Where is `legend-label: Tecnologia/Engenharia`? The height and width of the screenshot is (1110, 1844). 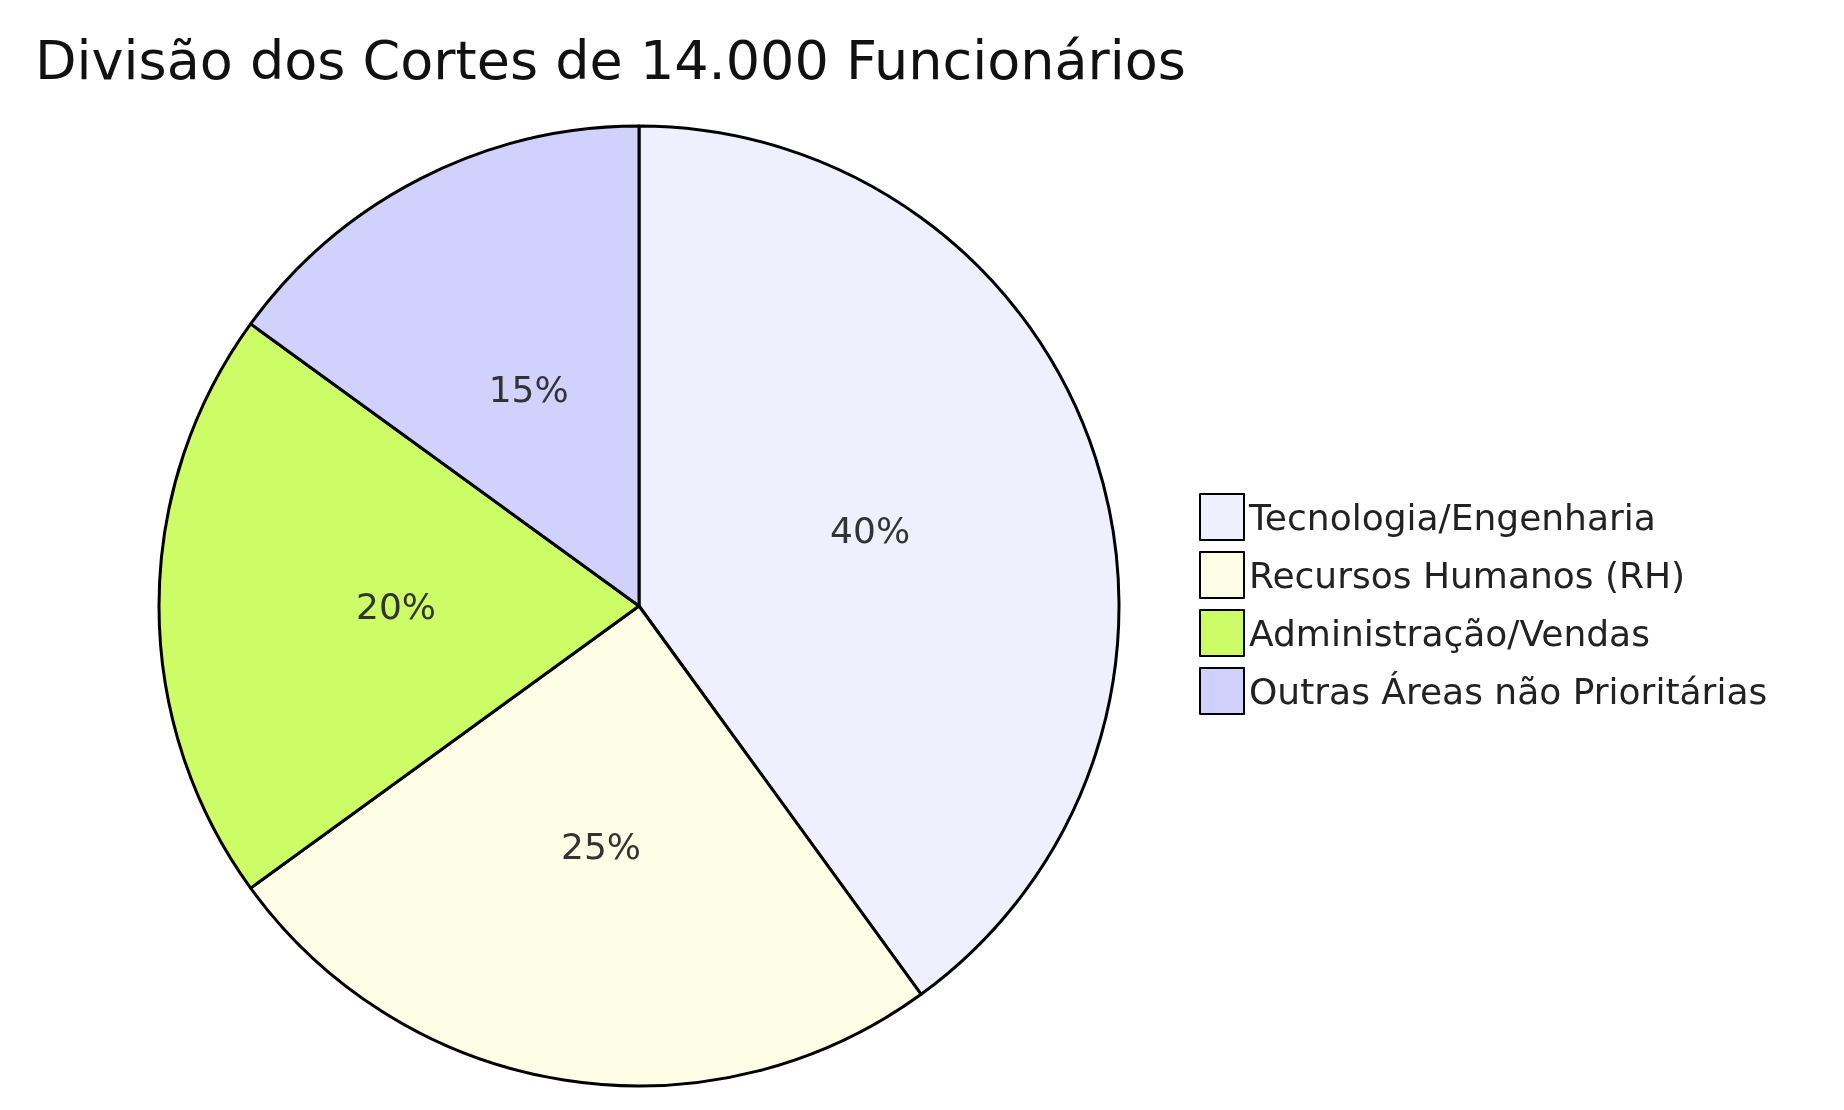 legend-label: Tecnologia/Engenharia is located at coordinates (1452, 517).